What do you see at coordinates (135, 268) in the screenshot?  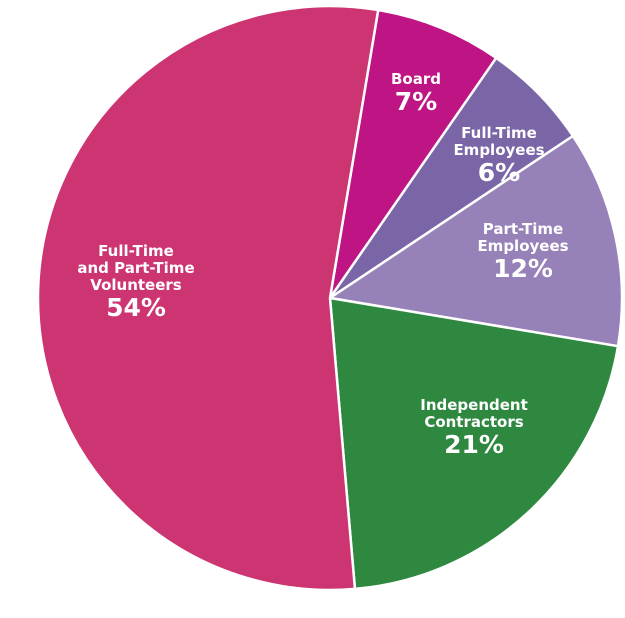 I see `slice-name-text: and Part-Time` at bounding box center [135, 268].